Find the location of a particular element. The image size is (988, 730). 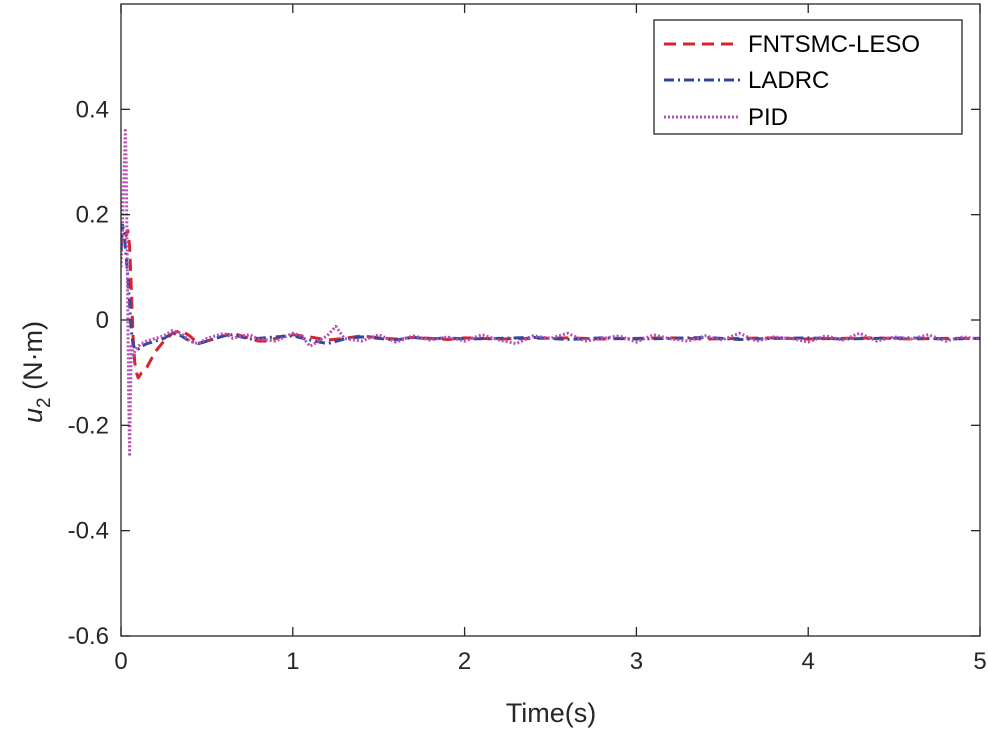

legend-label-ladrc: LADRC is located at coordinates (788, 80).